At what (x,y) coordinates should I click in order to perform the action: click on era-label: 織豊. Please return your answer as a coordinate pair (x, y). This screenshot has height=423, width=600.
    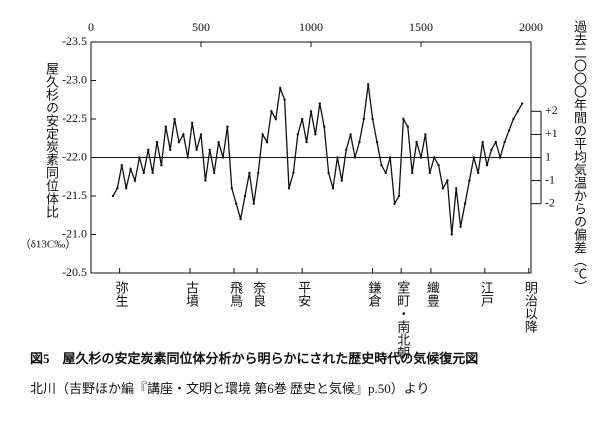
    Looking at the image, I should click on (432, 294).